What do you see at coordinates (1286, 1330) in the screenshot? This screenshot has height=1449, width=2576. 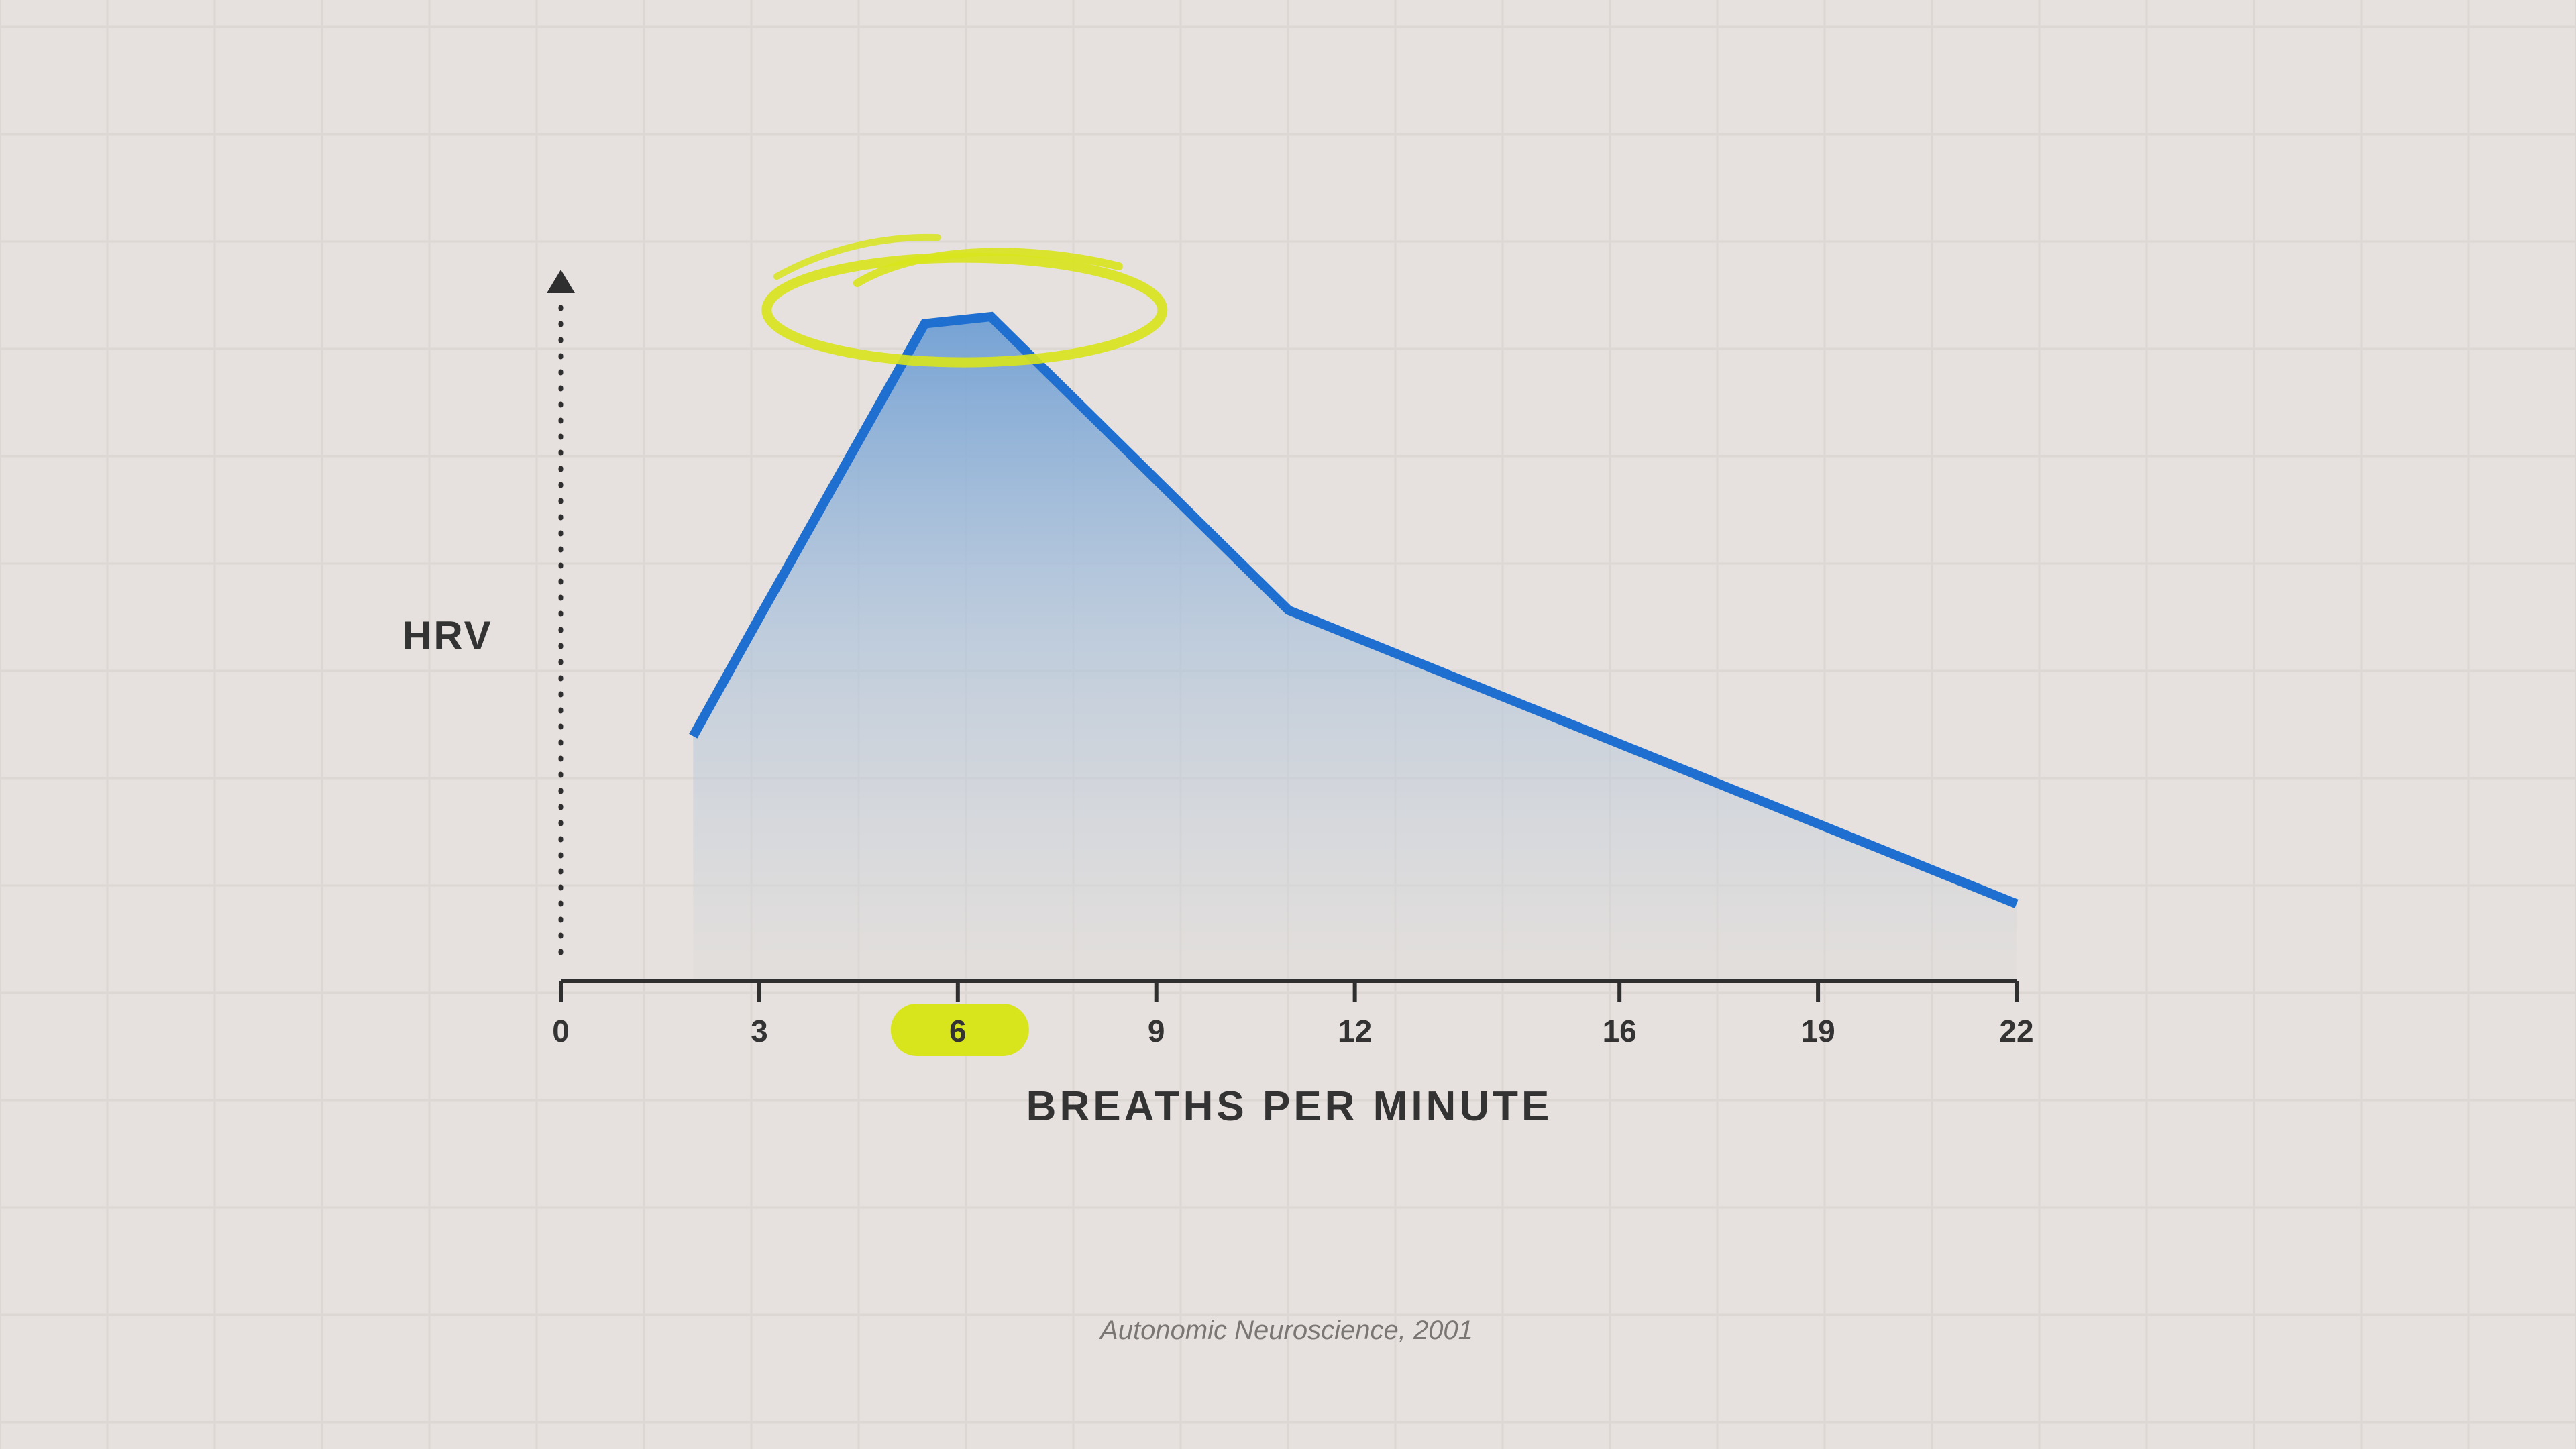 I see `source-citation: Autonomic Neuroscience, 2001` at bounding box center [1286, 1330].